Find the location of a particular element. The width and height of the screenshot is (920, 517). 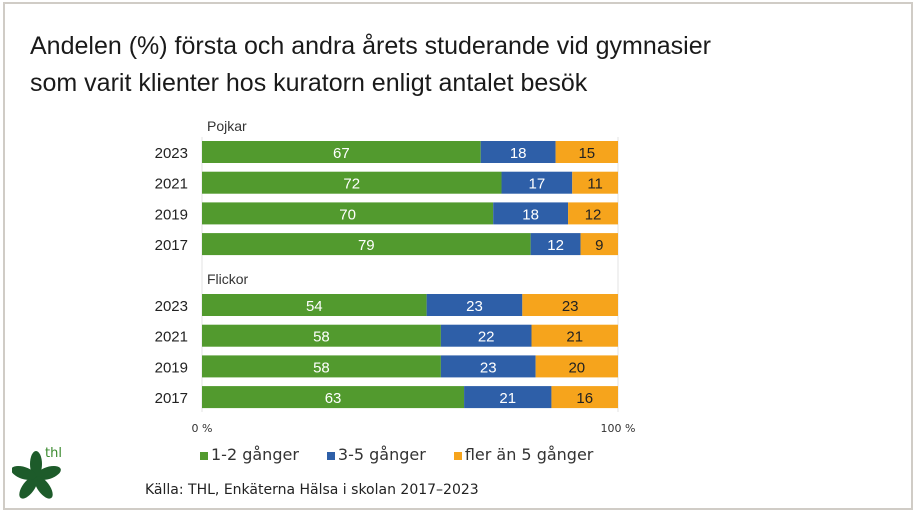

data-label: 22 is located at coordinates (486, 337).